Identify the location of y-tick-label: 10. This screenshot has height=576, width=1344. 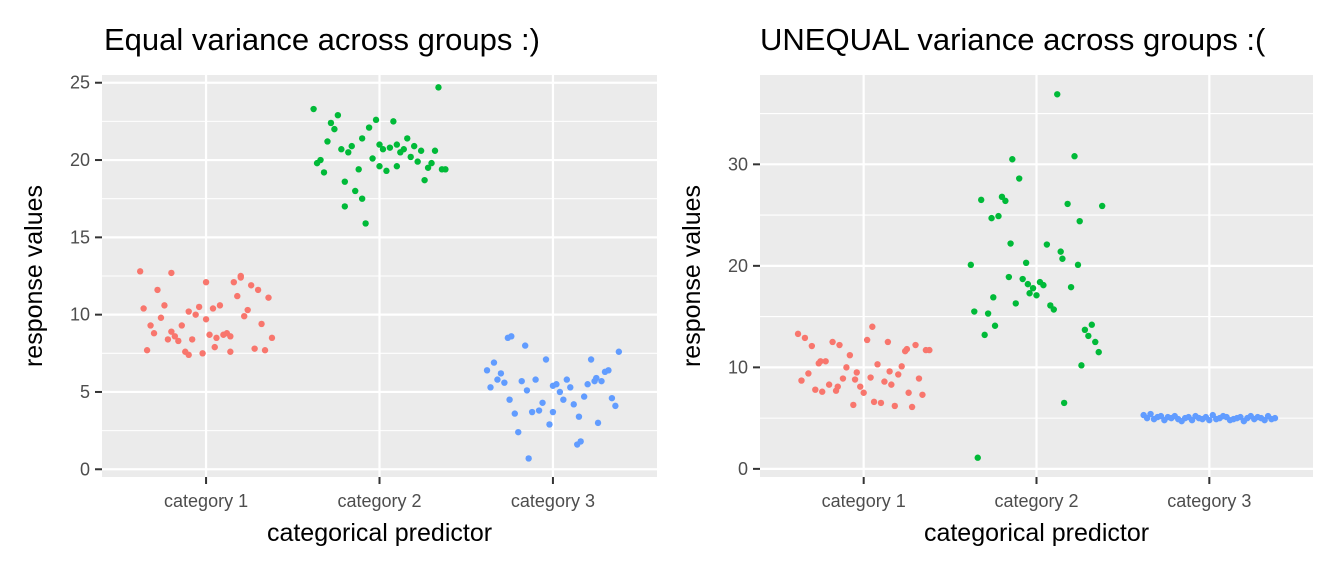
(80, 315).